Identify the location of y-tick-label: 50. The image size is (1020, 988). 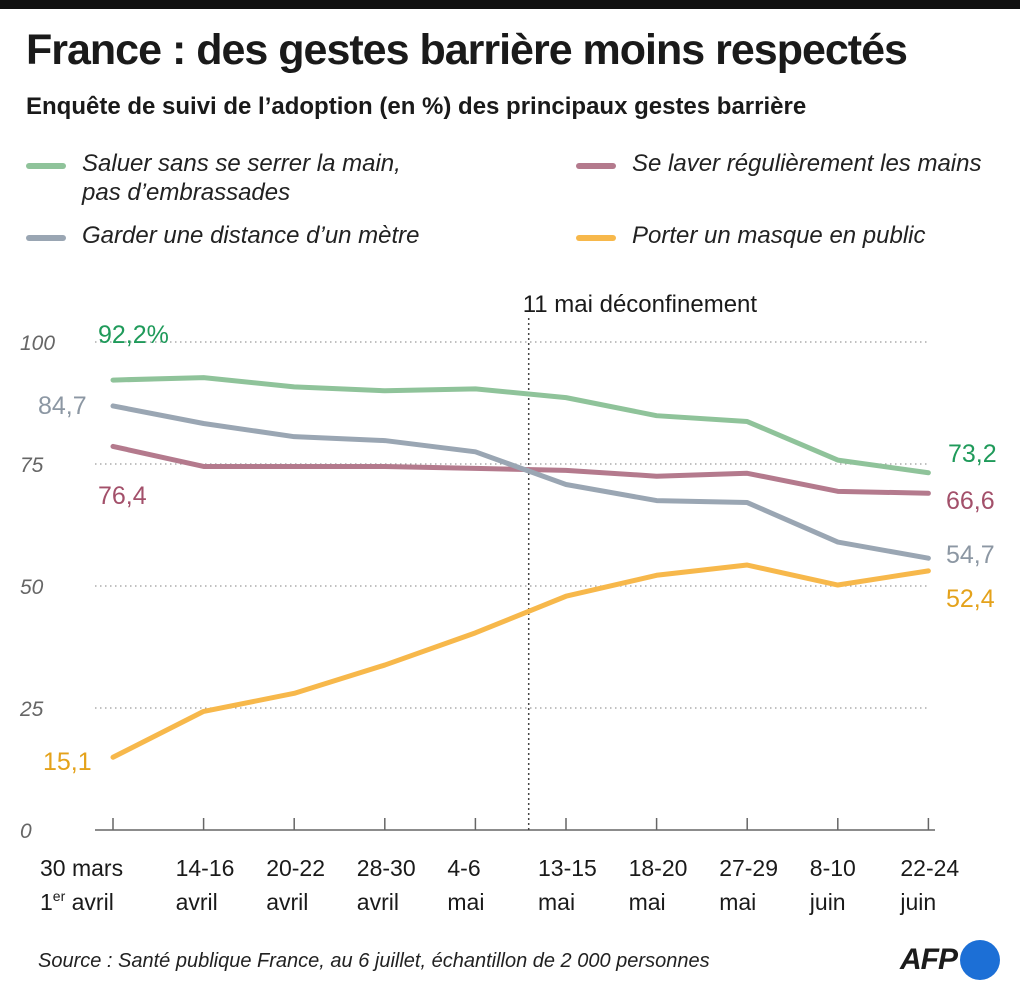
(32, 587).